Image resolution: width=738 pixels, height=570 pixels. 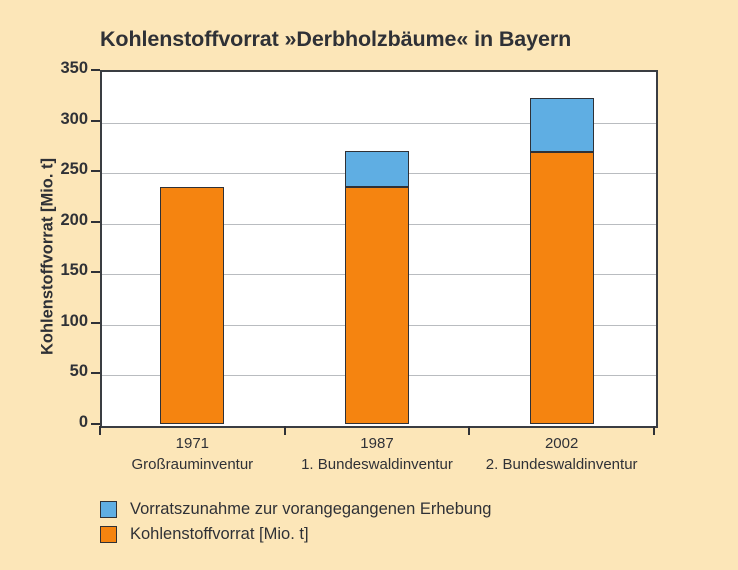 What do you see at coordinates (219, 534) in the screenshot?
I see `legend-item-label: Kohlenstoffvorrat [Mio. t]` at bounding box center [219, 534].